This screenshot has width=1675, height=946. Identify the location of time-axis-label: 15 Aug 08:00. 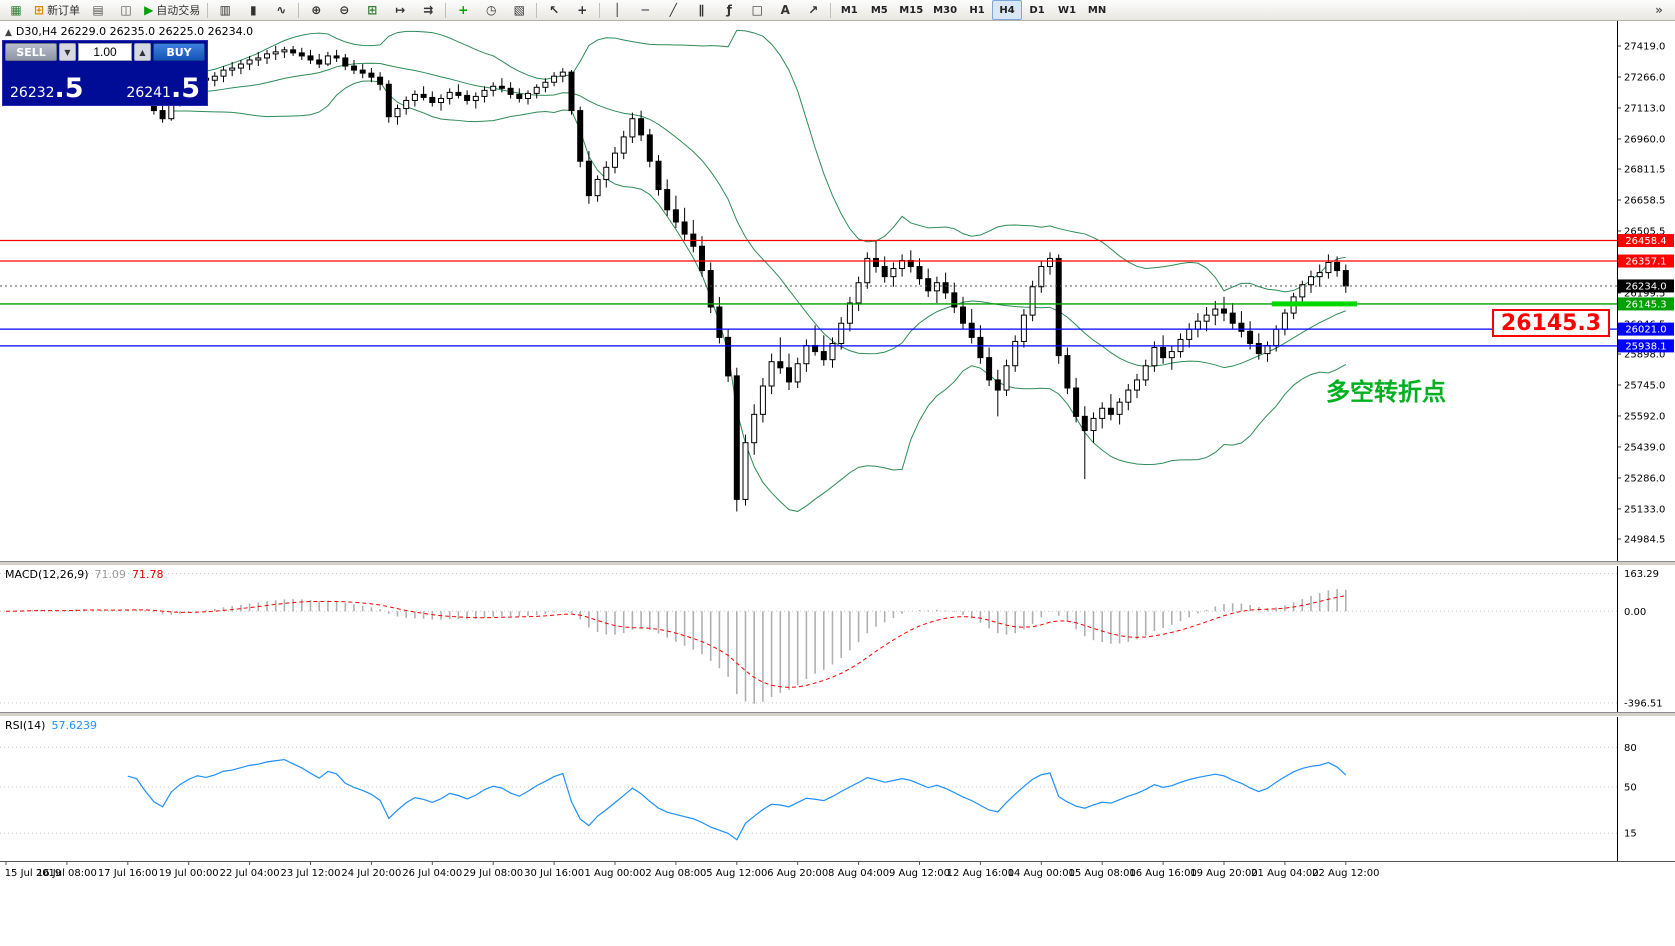
(1101, 873).